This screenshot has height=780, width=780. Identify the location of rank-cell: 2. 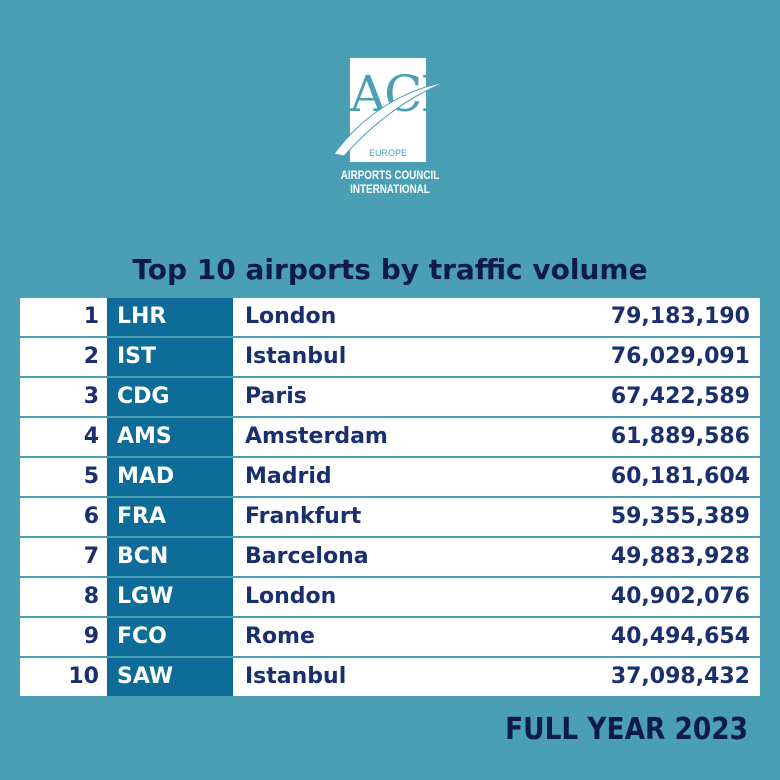
(63, 357).